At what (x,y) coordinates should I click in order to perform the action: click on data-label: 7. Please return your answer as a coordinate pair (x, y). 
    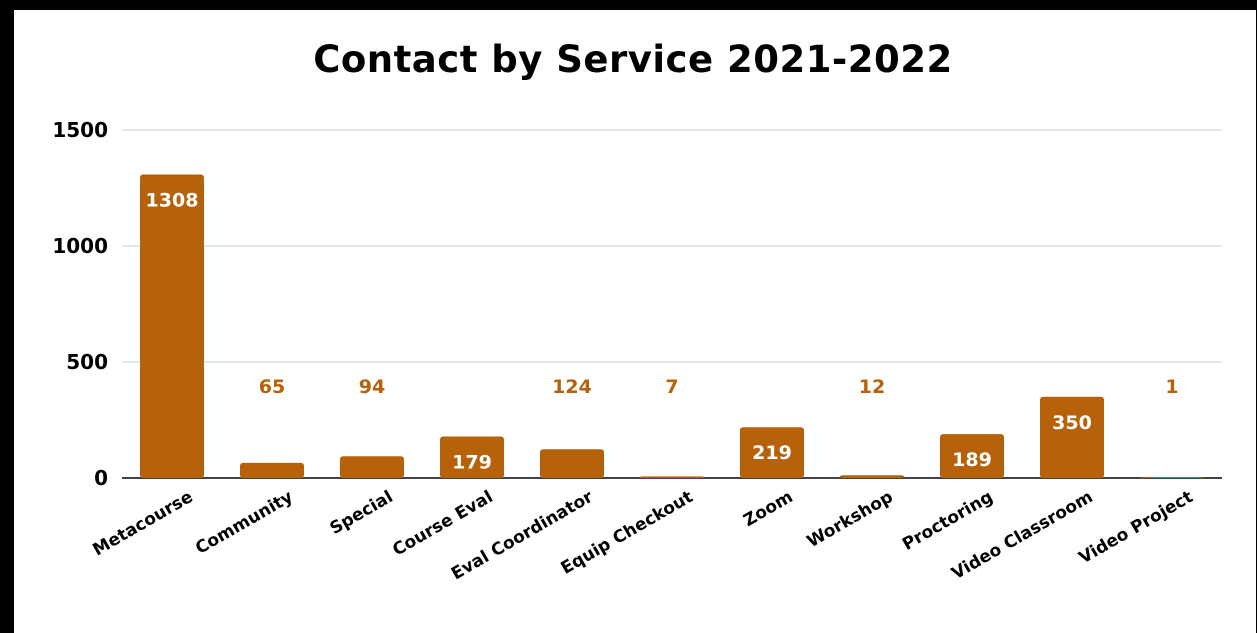
    Looking at the image, I should click on (671, 387).